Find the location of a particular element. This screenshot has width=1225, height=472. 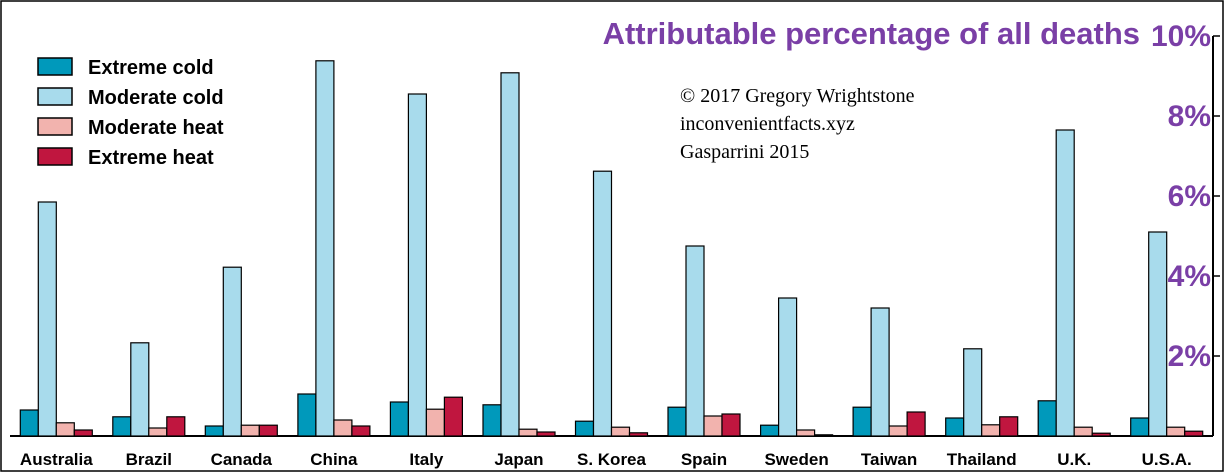

x-tick-italy: Italy is located at coordinates (426, 459).